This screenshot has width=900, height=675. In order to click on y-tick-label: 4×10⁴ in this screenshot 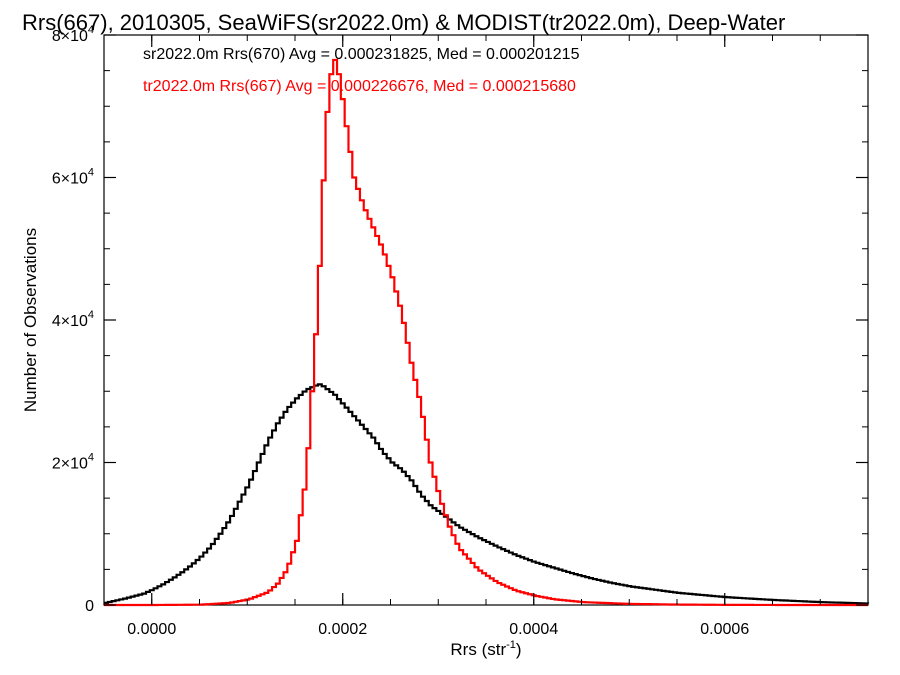, I will do `click(73, 319)`.